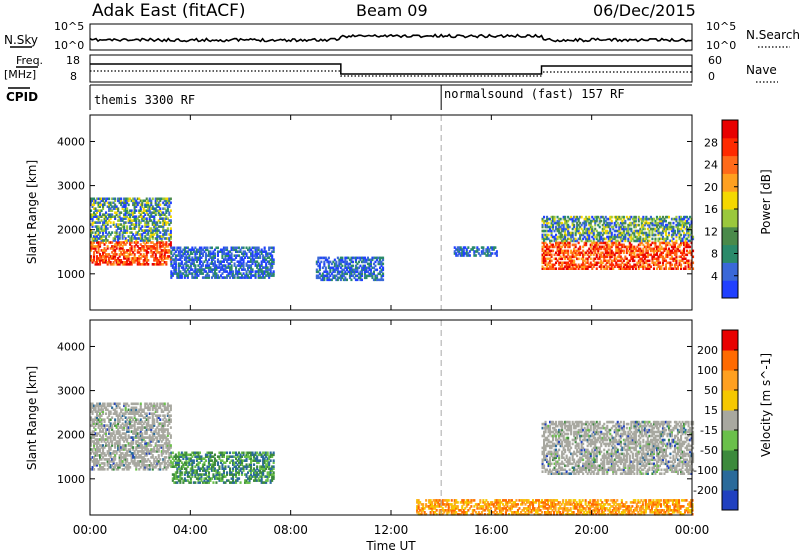 The width and height of the screenshot is (800, 558). I want to click on power-colorbar-tick-label: 16, so click(711, 209).